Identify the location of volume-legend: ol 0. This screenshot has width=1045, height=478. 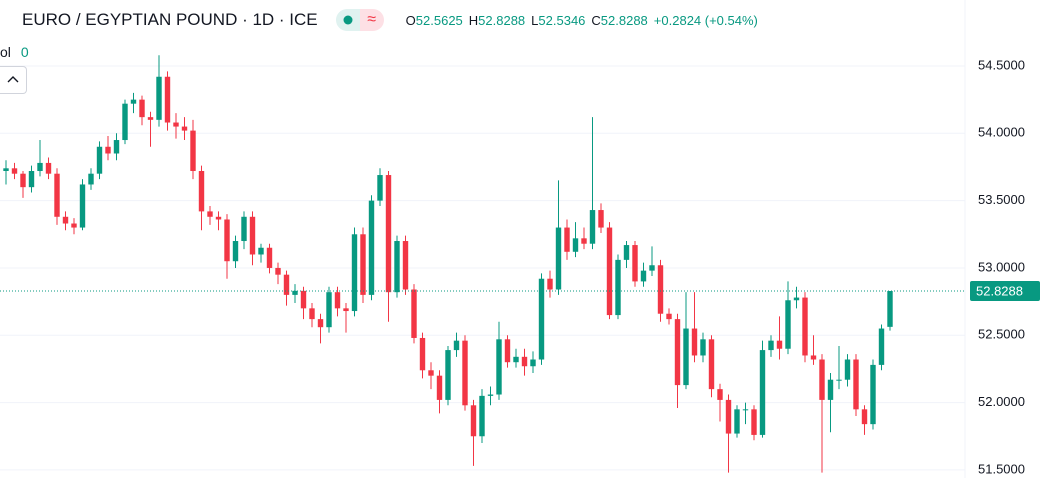
(14, 52).